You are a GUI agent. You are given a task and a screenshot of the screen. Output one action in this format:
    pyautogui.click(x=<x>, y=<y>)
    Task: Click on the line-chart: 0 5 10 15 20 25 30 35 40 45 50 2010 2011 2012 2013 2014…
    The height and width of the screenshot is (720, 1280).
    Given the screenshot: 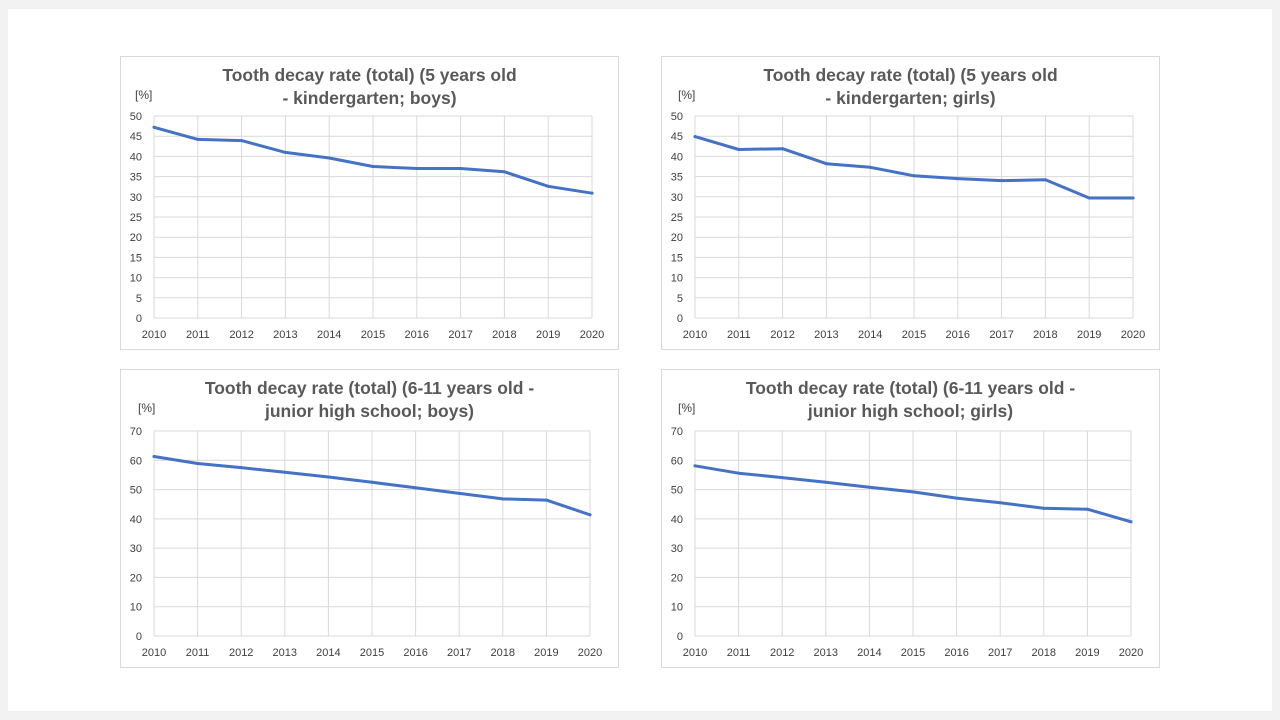 What is the action you would take?
    pyautogui.click(x=908, y=214)
    